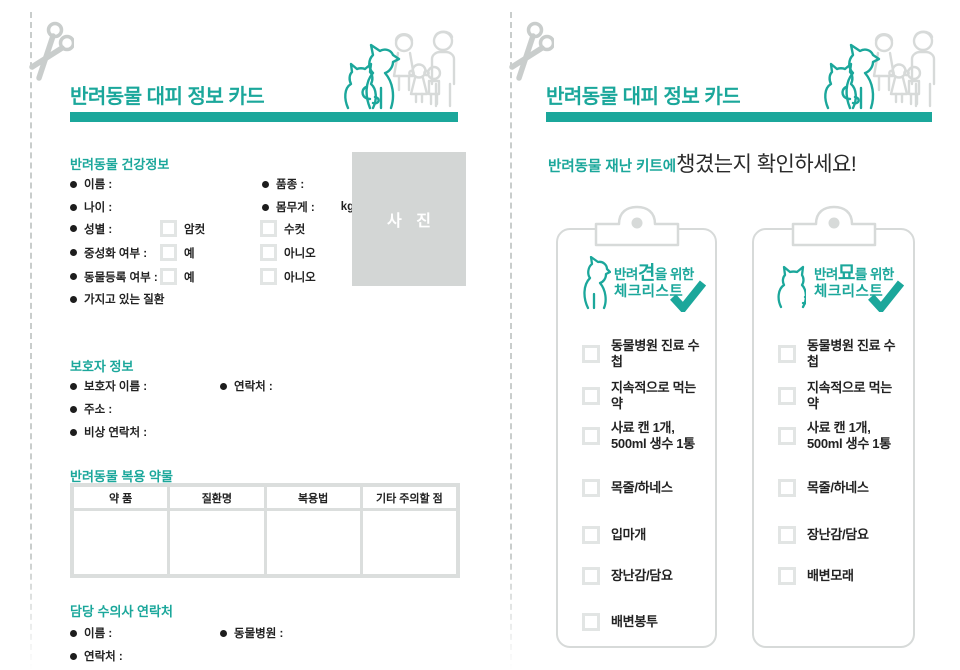 This screenshot has height=670, width=960. Describe the element at coordinates (168, 252) in the screenshot. I see `checkbox-neutered-yes` at that location.